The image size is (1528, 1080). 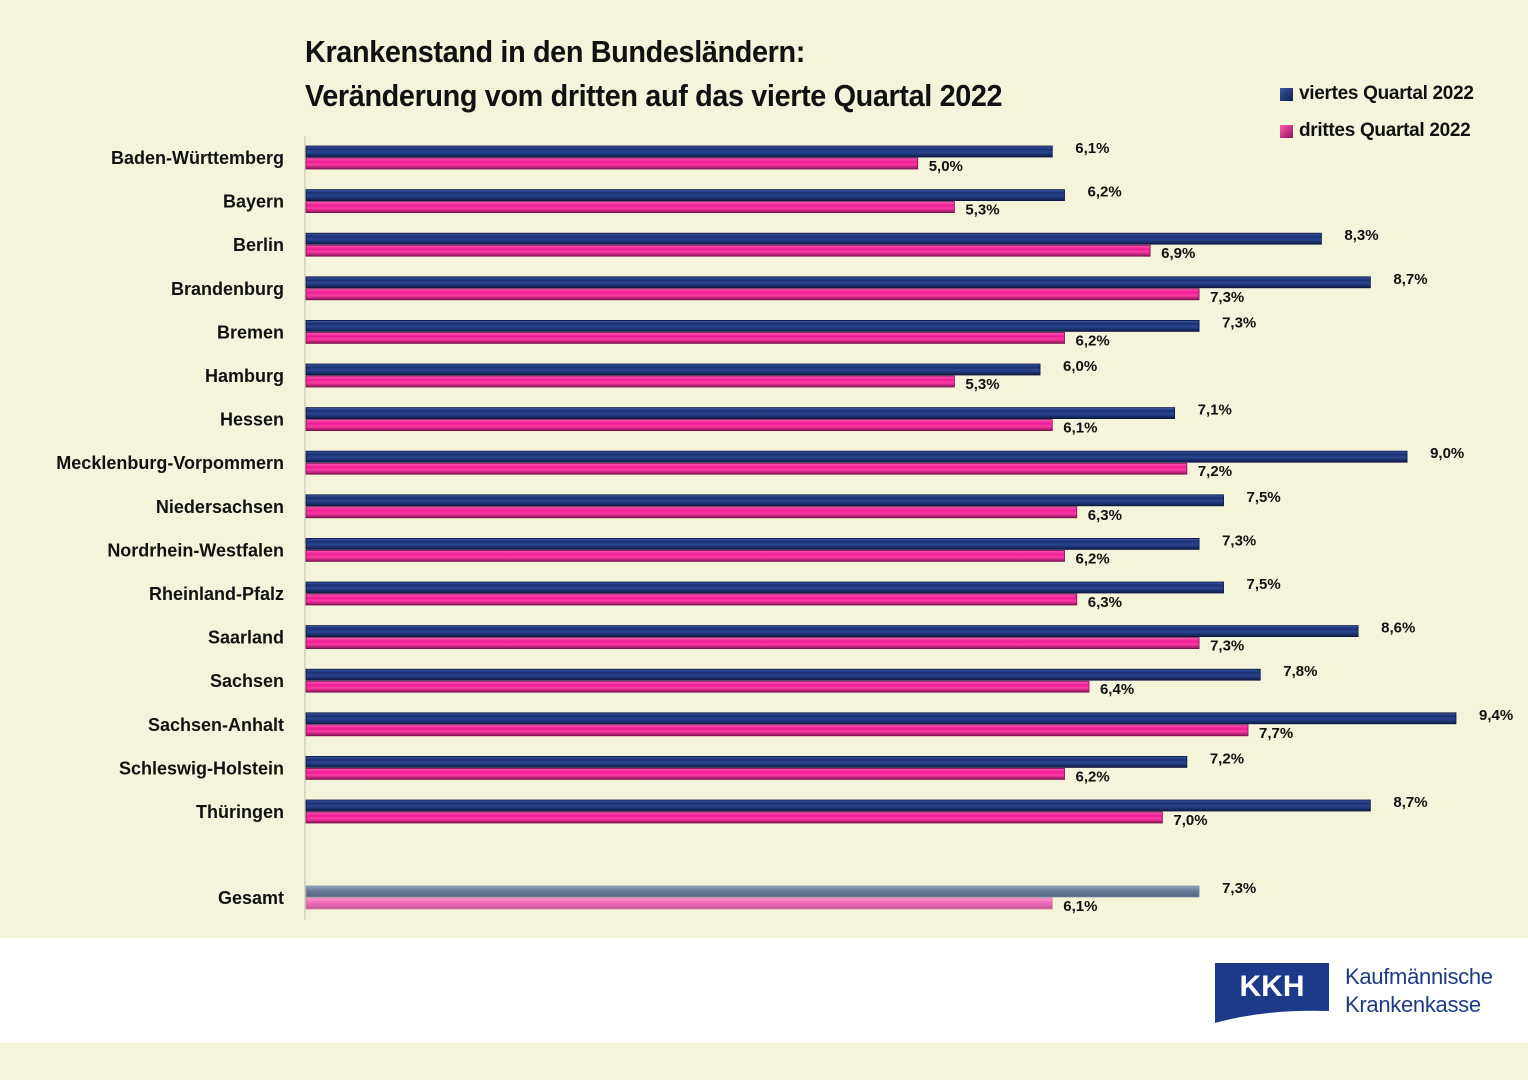 I want to click on category-label-baden-württemberg: Baden-Württemberg, so click(x=197, y=158).